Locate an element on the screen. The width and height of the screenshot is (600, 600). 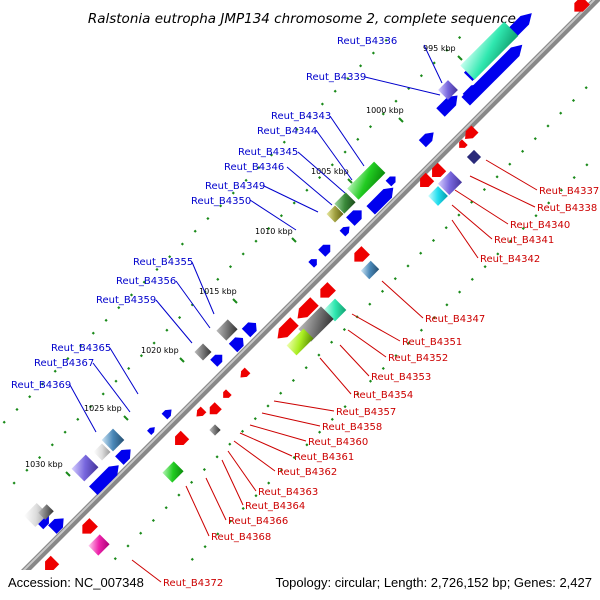
gene-label: Reut_B4339 is located at coordinates (336, 77).